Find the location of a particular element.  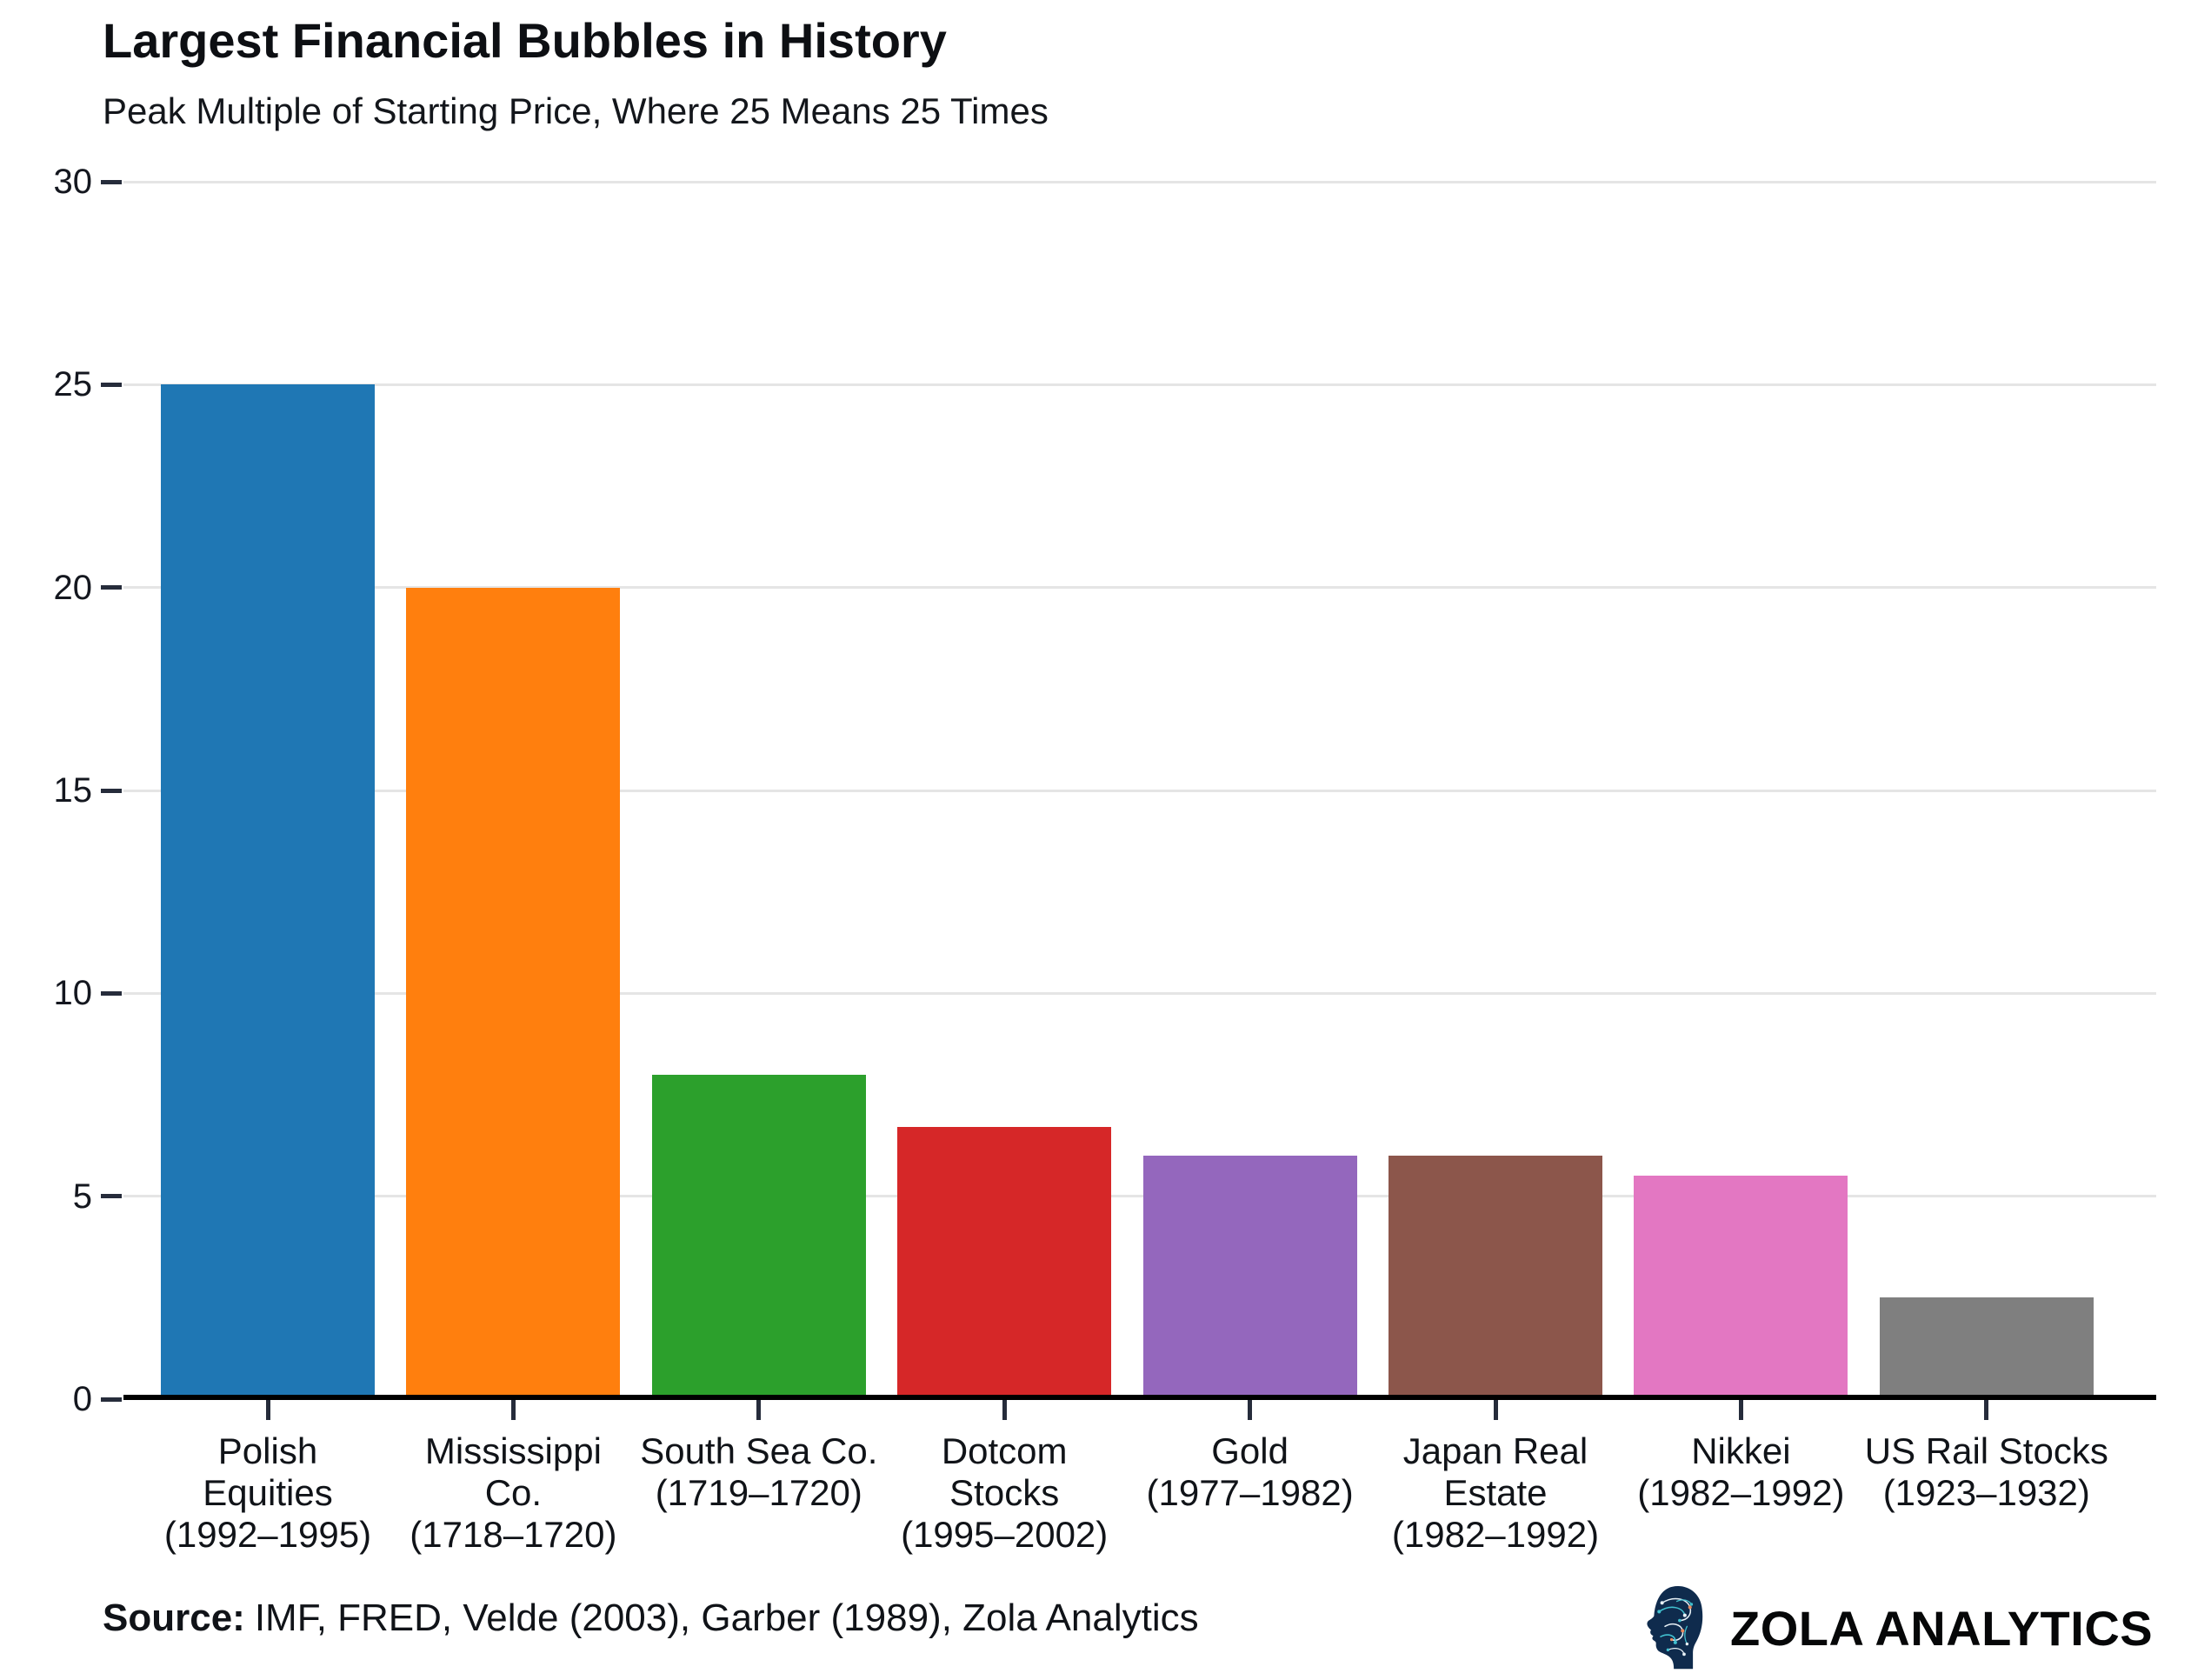

category-label-line: Equities is located at coordinates (268, 1492).